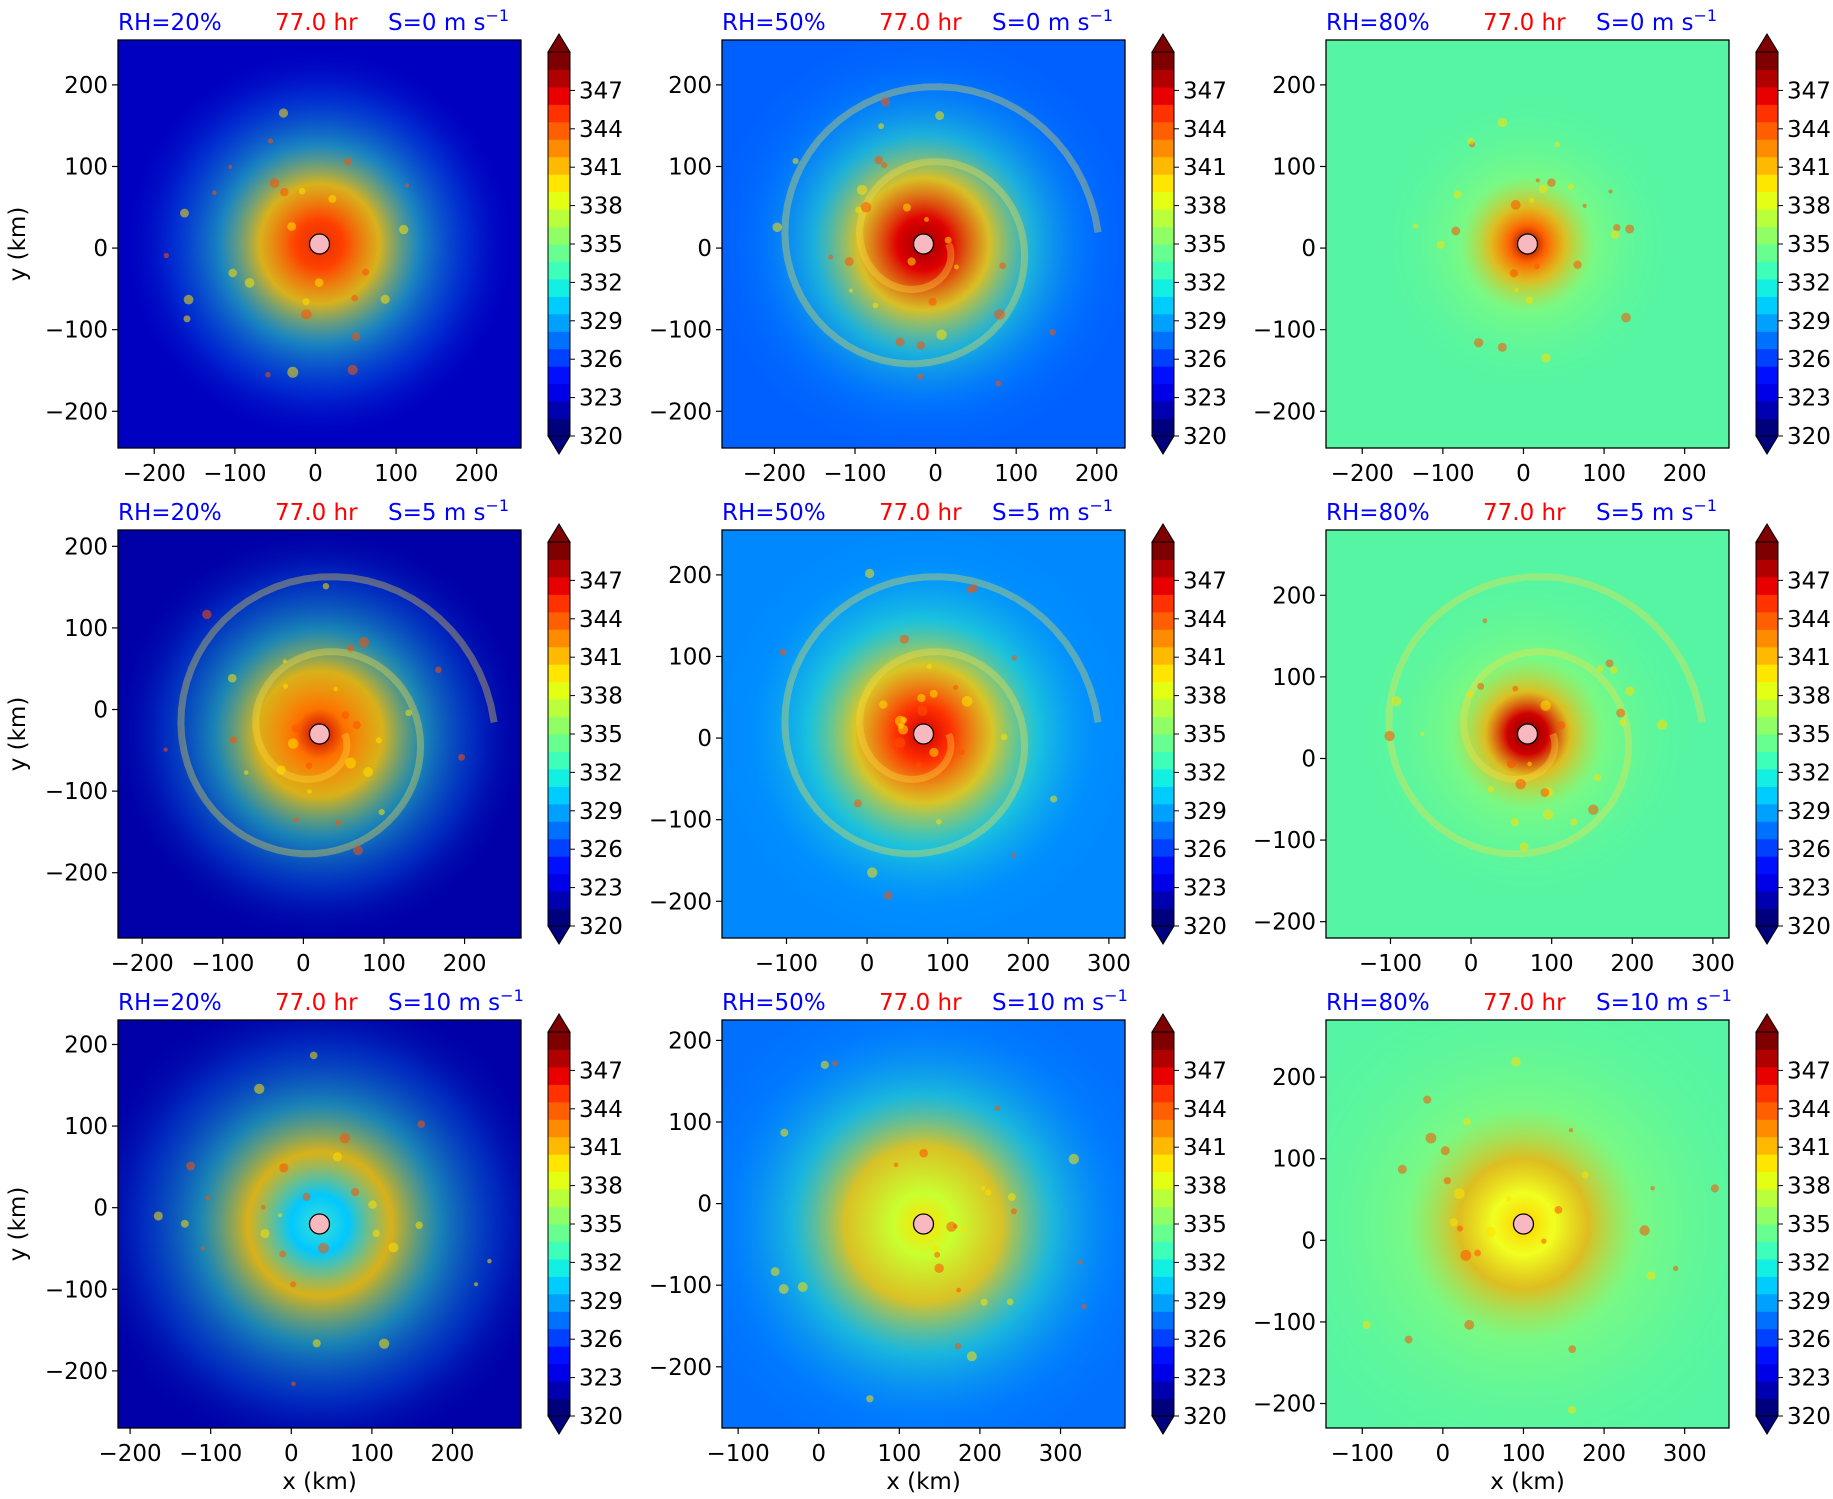 The height and width of the screenshot is (1499, 1833). What do you see at coordinates (1656, 511) in the screenshot?
I see `title-shear: S=5 m s−1` at bounding box center [1656, 511].